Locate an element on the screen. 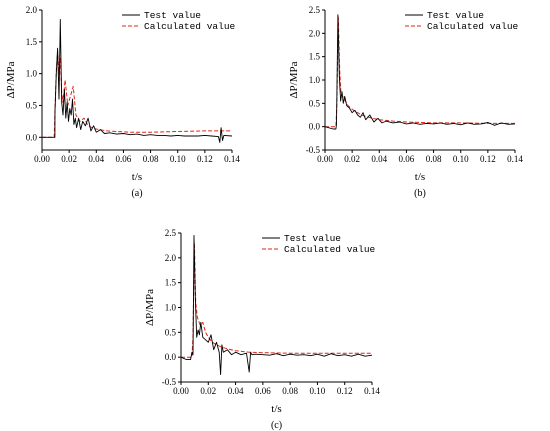 Image resolution: width=550 pixels, height=431 pixels. panel-label: (c) is located at coordinates (276, 425).